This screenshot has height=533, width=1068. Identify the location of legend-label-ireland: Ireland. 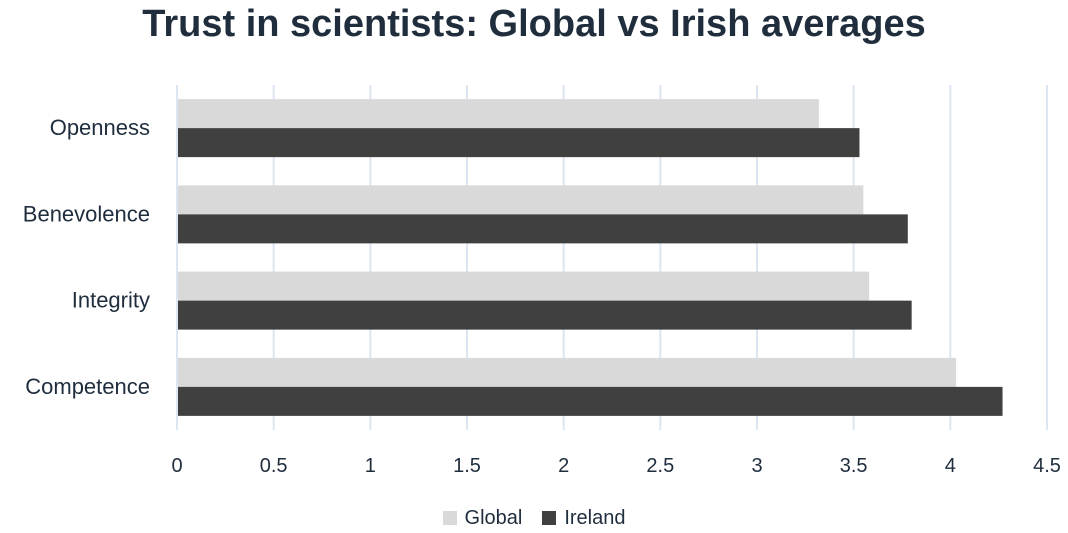
(595, 518).